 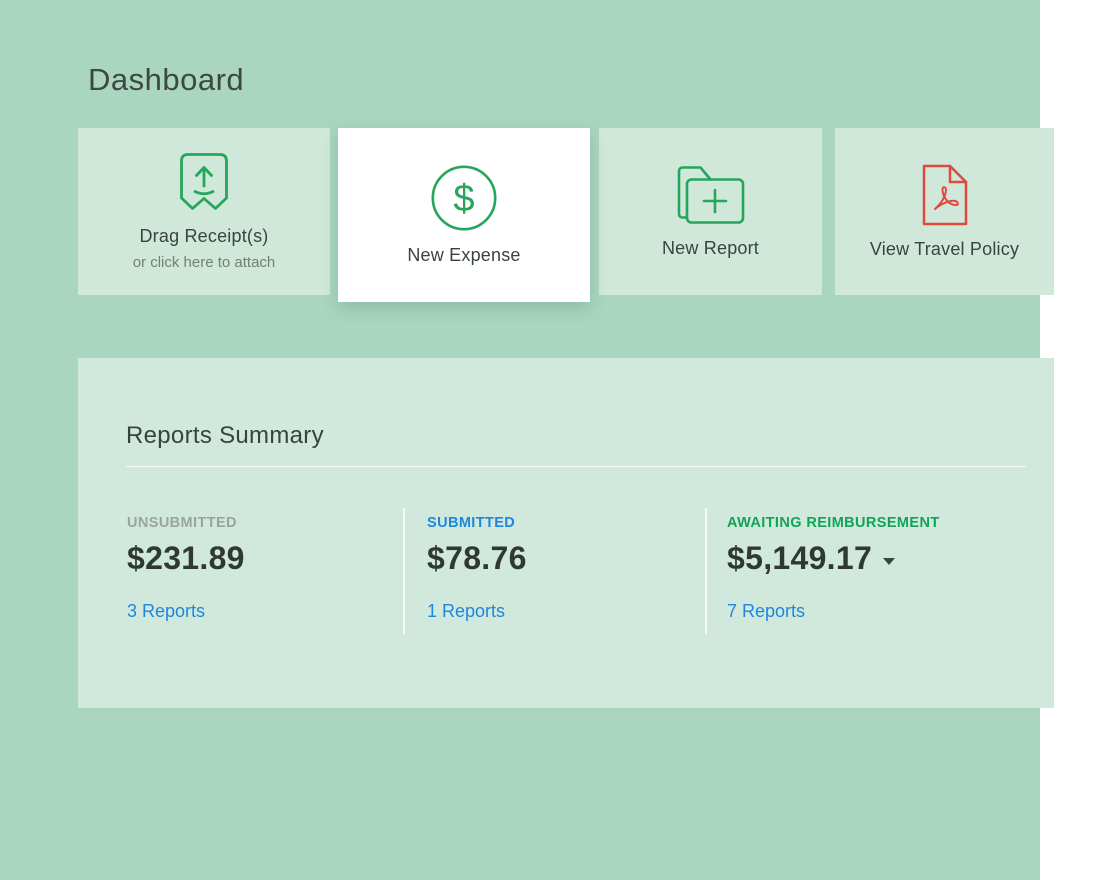 I want to click on stat-unsubmitted-amount: $231.89, so click(x=186, y=558).